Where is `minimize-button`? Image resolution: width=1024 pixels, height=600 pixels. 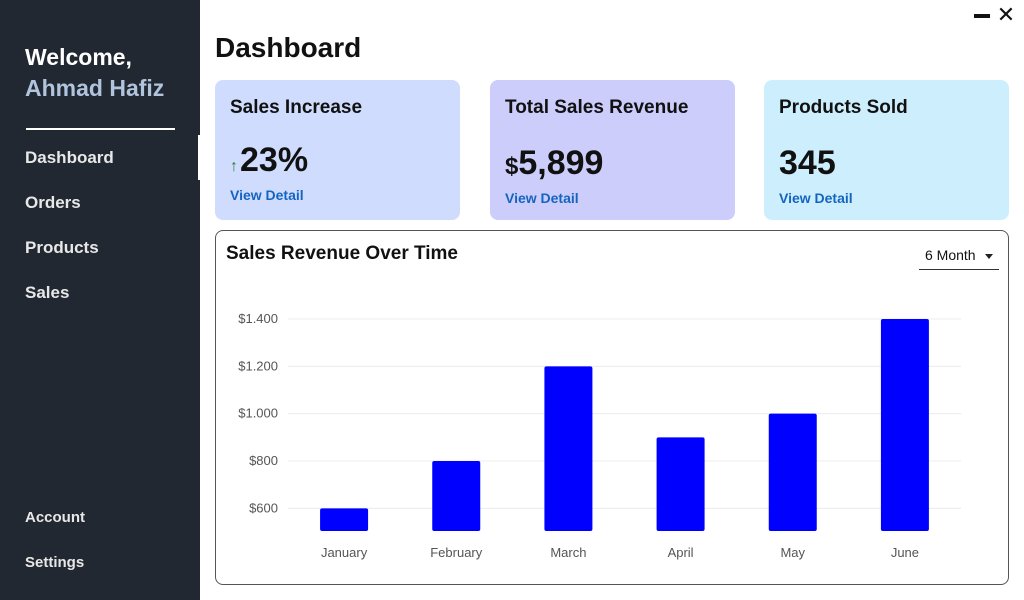 minimize-button is located at coordinates (982, 15).